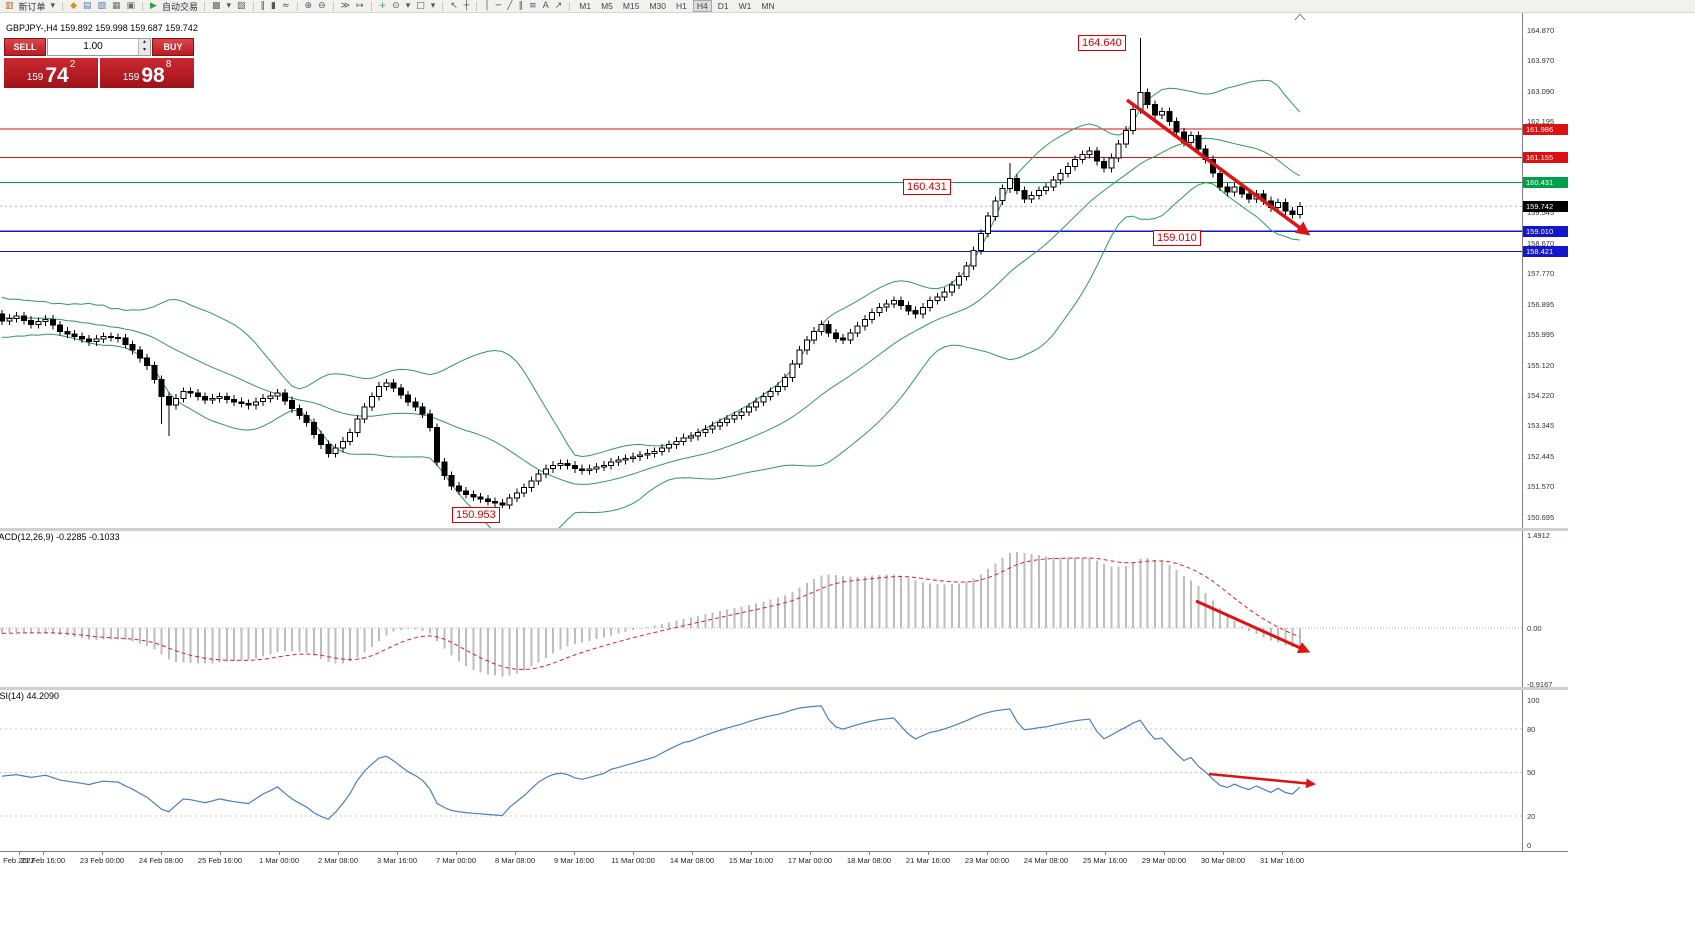 This screenshot has height=935, width=1695. I want to click on timeframe-h1-button: H1, so click(681, 6).